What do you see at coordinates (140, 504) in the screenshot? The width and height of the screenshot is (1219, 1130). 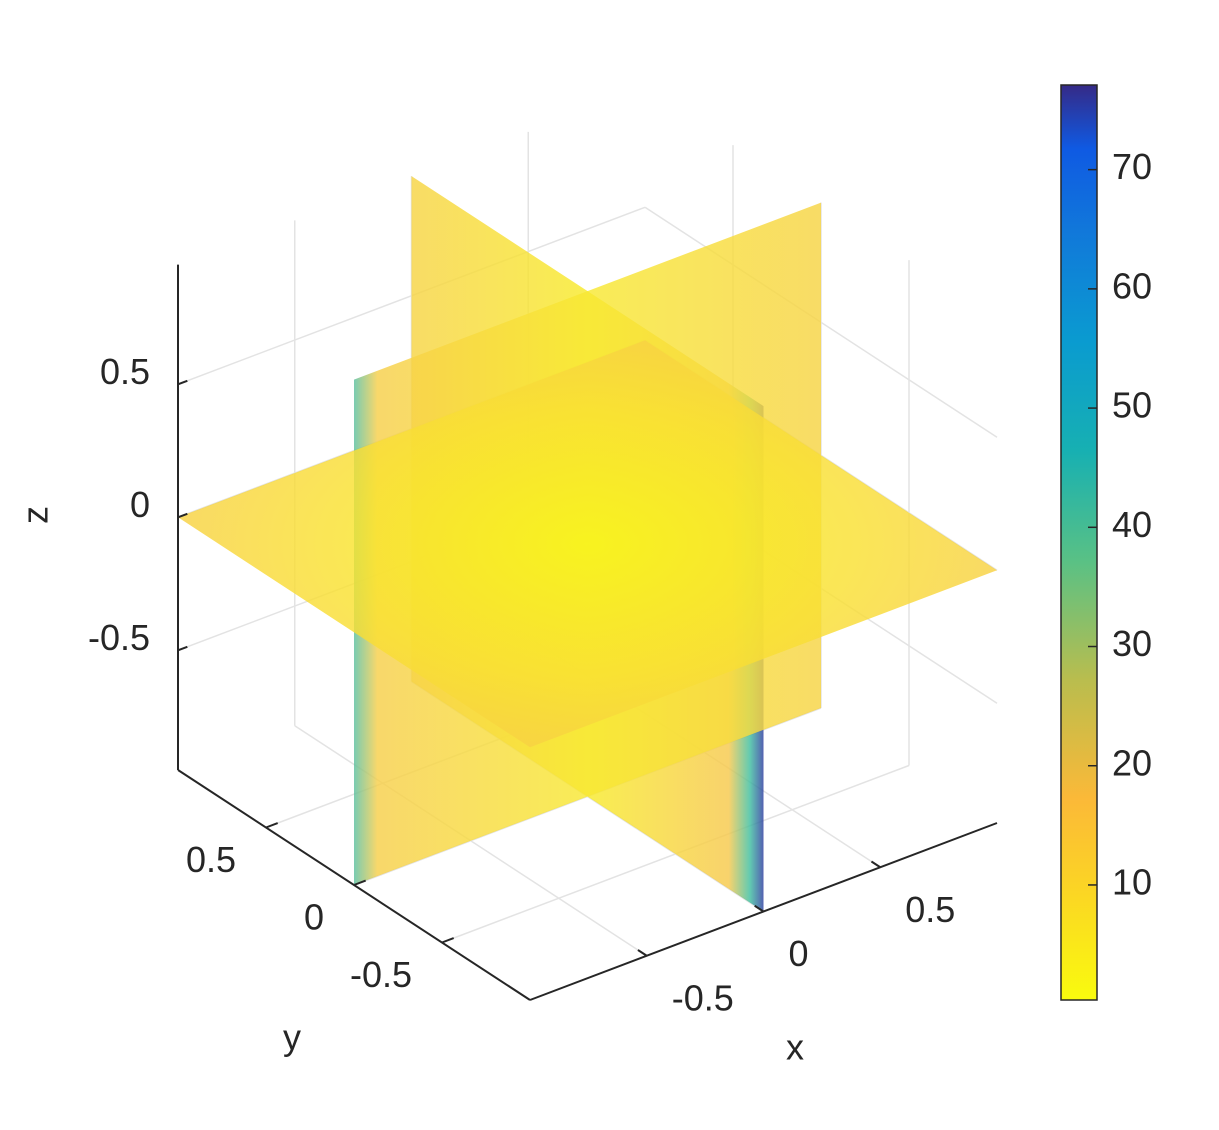 I see `z-tick-label: 0` at bounding box center [140, 504].